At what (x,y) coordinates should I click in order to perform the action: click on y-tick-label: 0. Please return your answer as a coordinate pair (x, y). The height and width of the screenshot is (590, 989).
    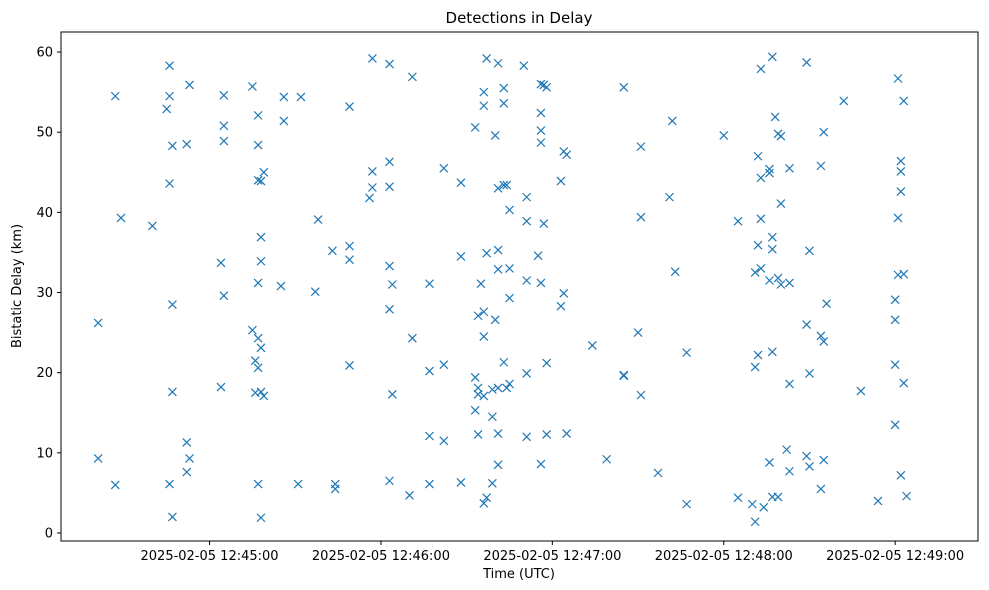
    Looking at the image, I should click on (49, 533).